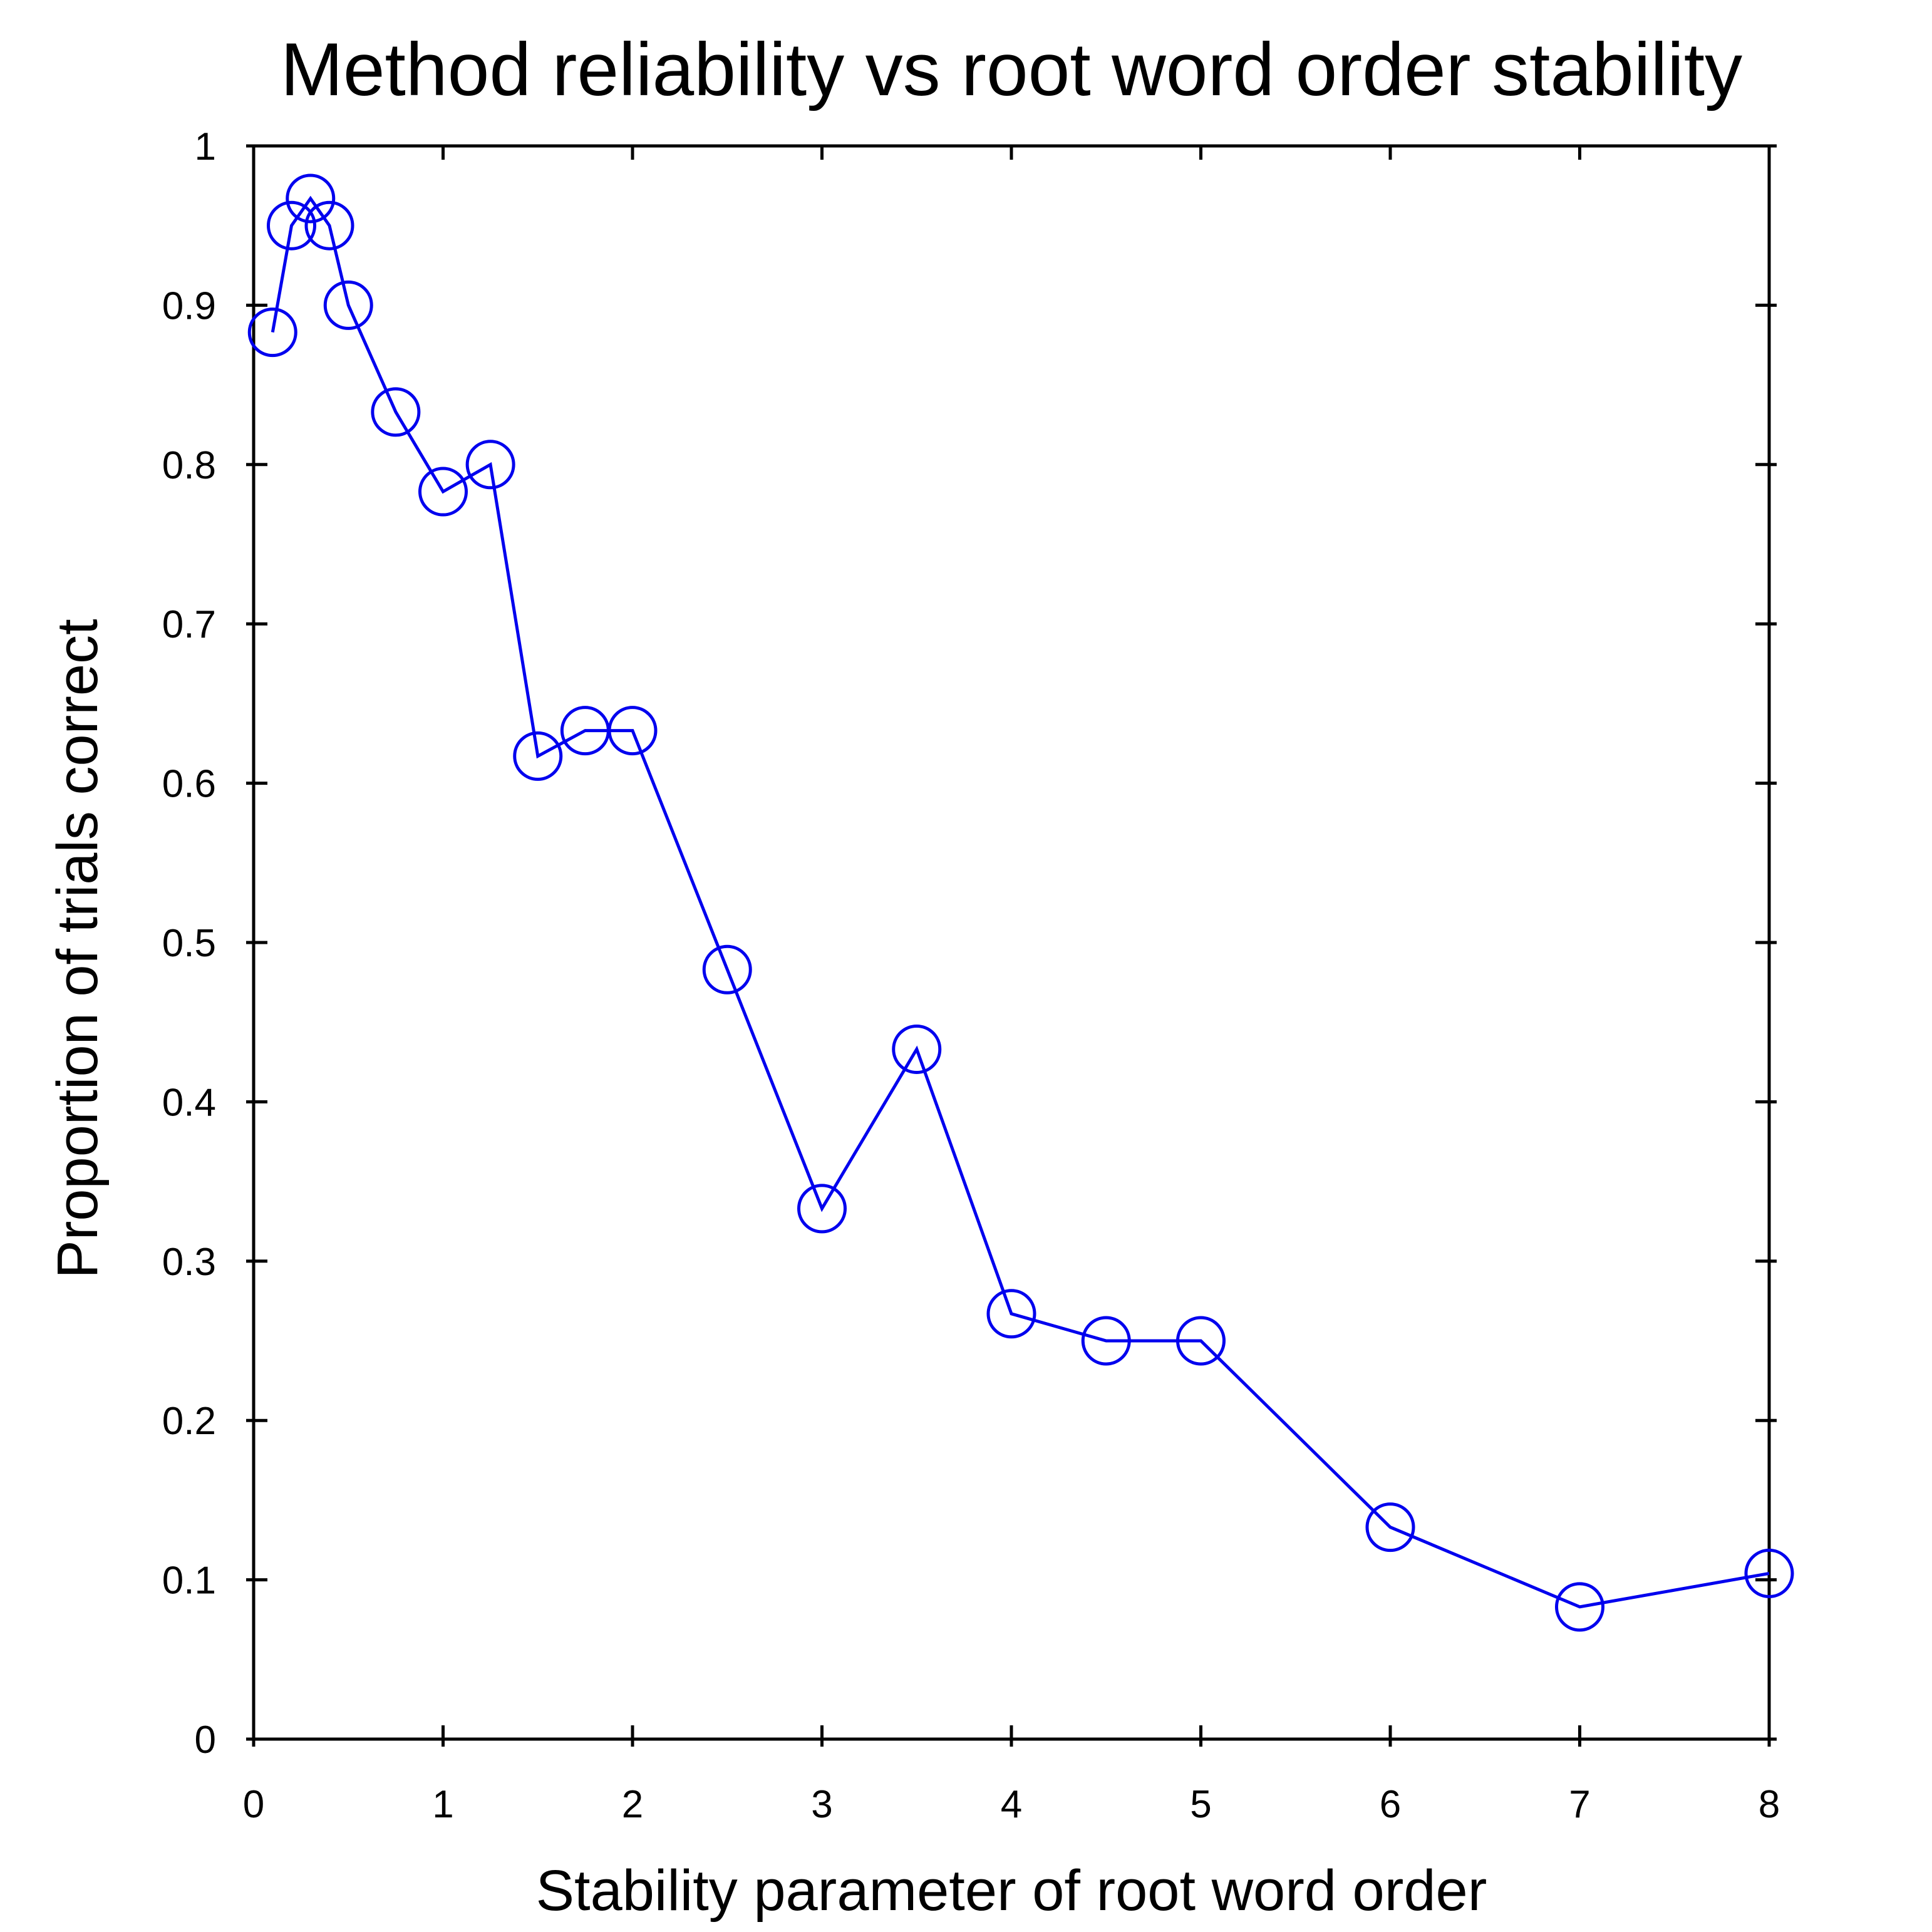 This screenshot has width=1932, height=1932. I want to click on x-tick-label: 8, so click(1769, 1804).